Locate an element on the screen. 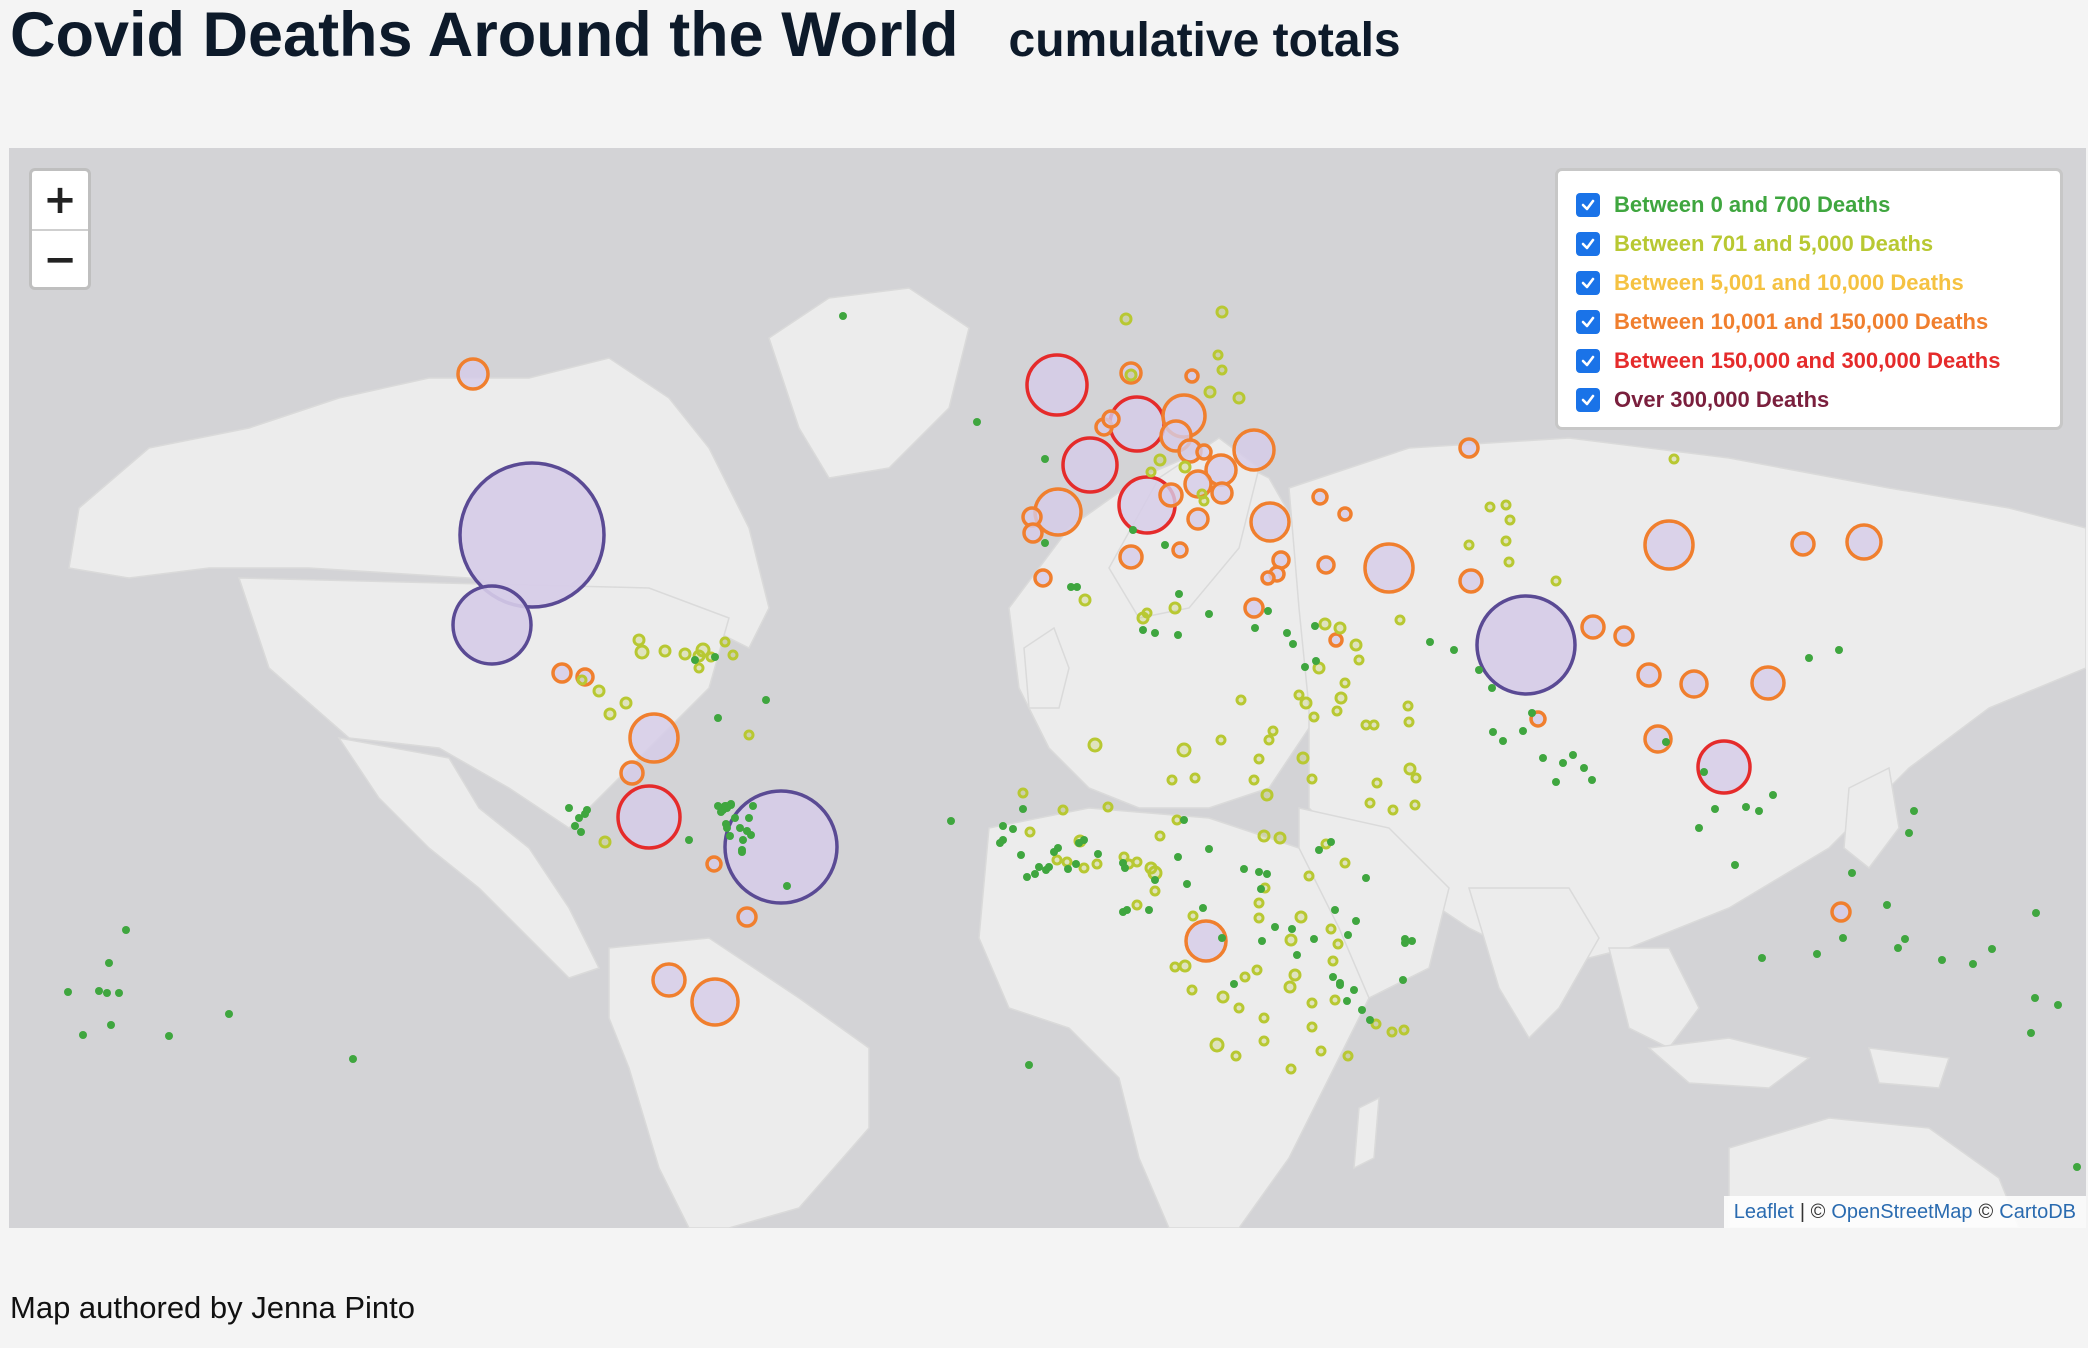 The image size is (2088, 1348). leaflet-link: Leaflet is located at coordinates (1763, 1211).